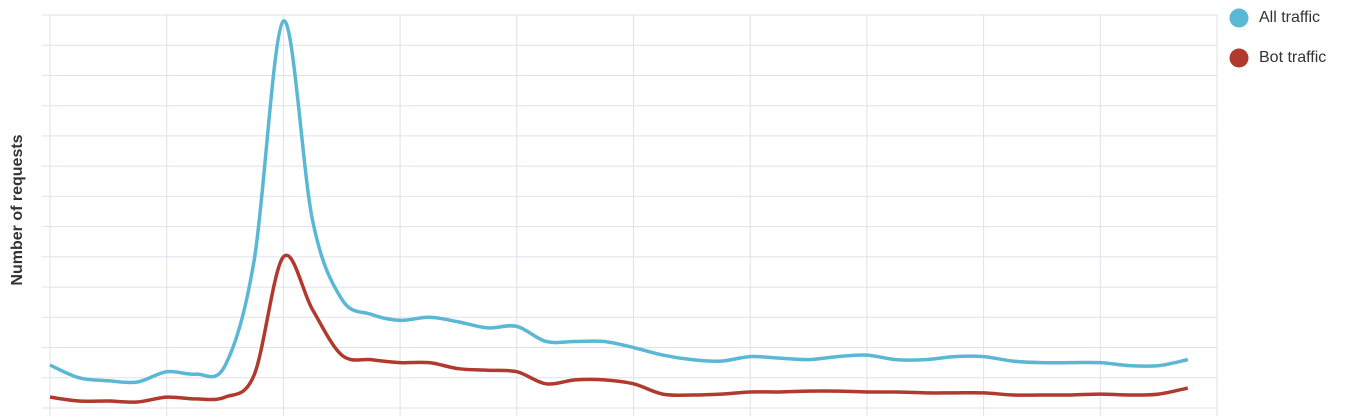  Describe the element at coordinates (17, 209) in the screenshot. I see `y-axis-label: Number of requests` at that location.